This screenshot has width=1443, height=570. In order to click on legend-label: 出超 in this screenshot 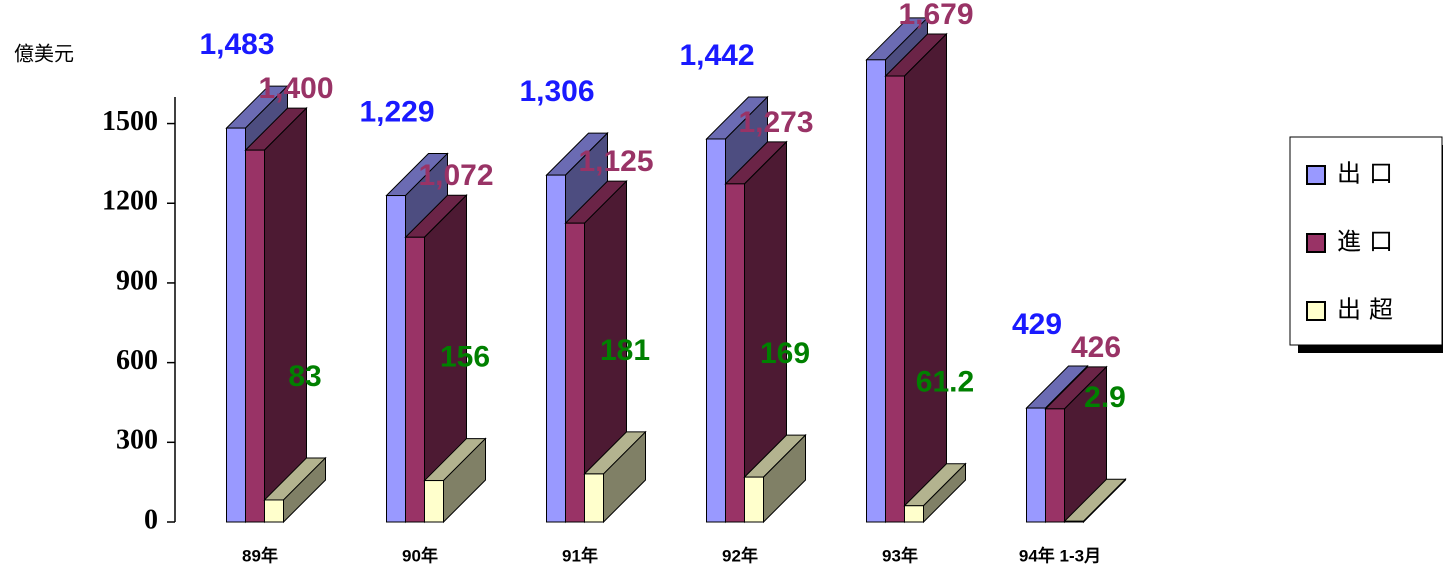, I will do `click(1369, 310)`.